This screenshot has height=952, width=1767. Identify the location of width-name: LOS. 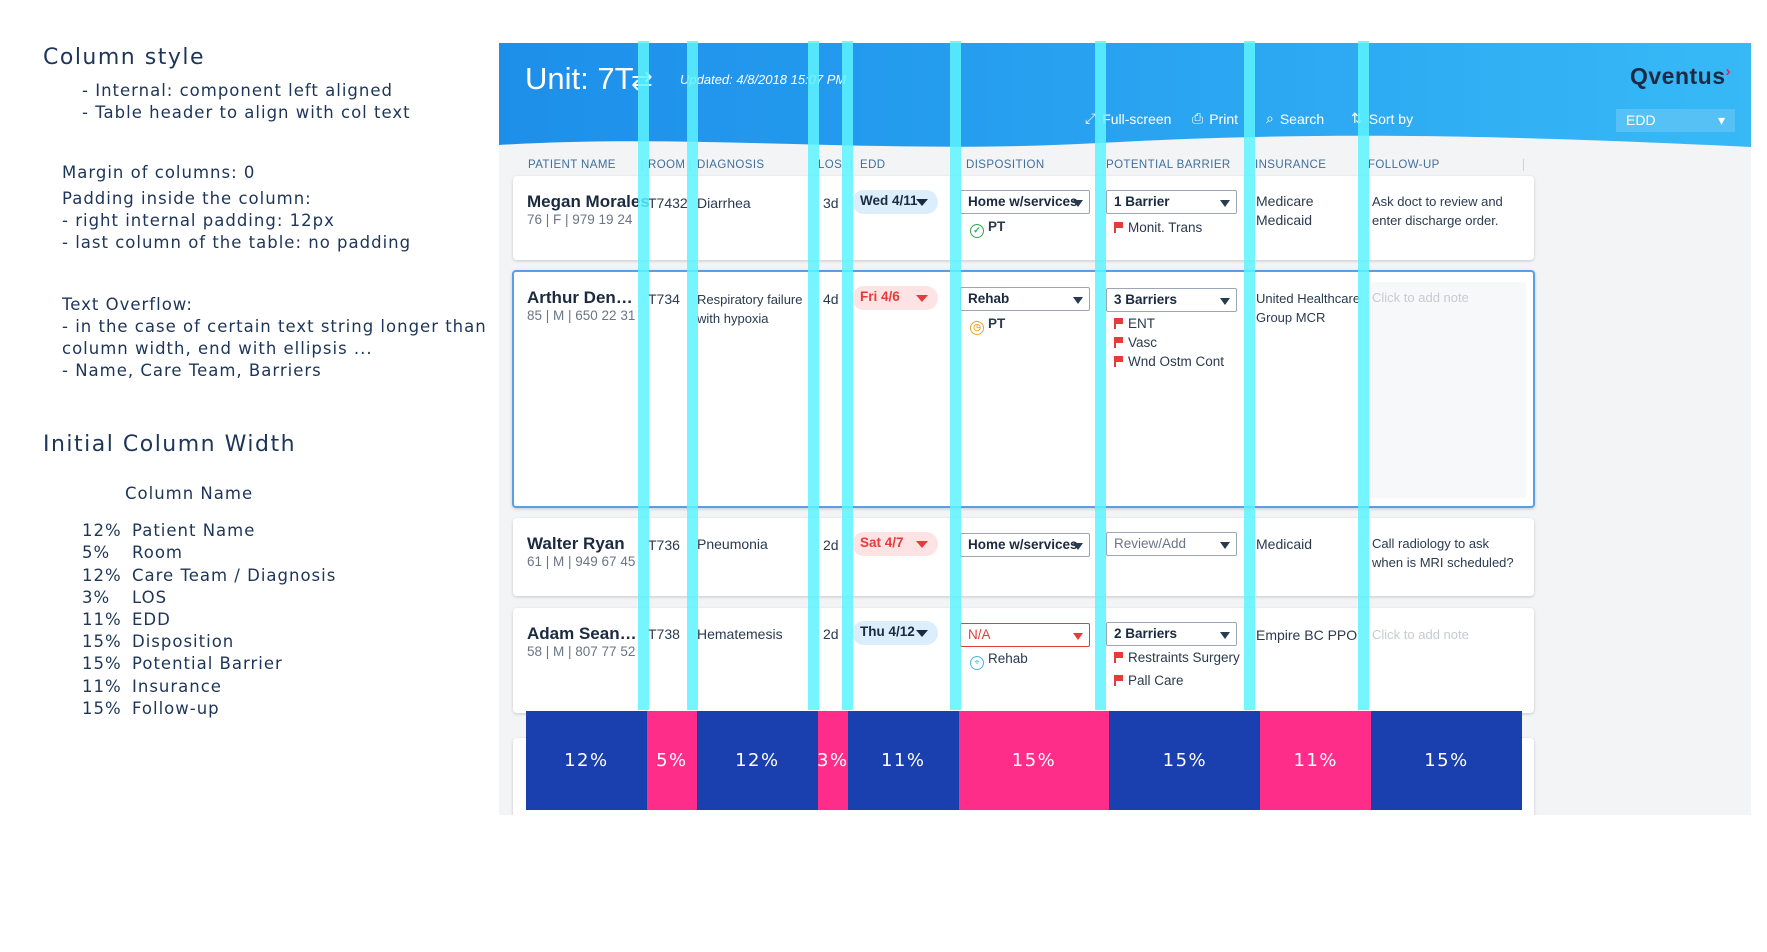
(150, 597).